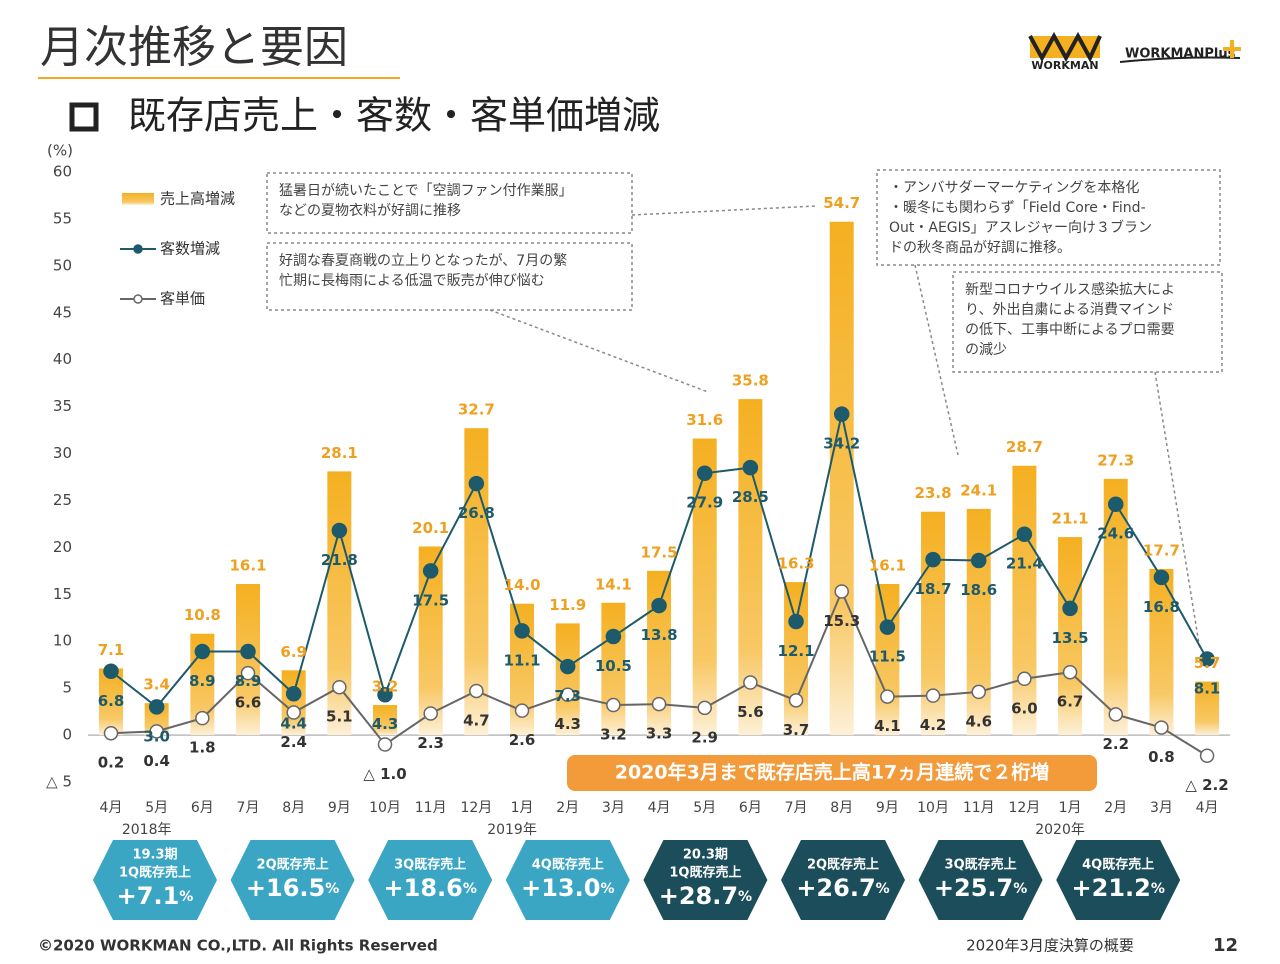 The image size is (1280, 964). What do you see at coordinates (62, 406) in the screenshot?
I see `y-tick-label: 35` at bounding box center [62, 406].